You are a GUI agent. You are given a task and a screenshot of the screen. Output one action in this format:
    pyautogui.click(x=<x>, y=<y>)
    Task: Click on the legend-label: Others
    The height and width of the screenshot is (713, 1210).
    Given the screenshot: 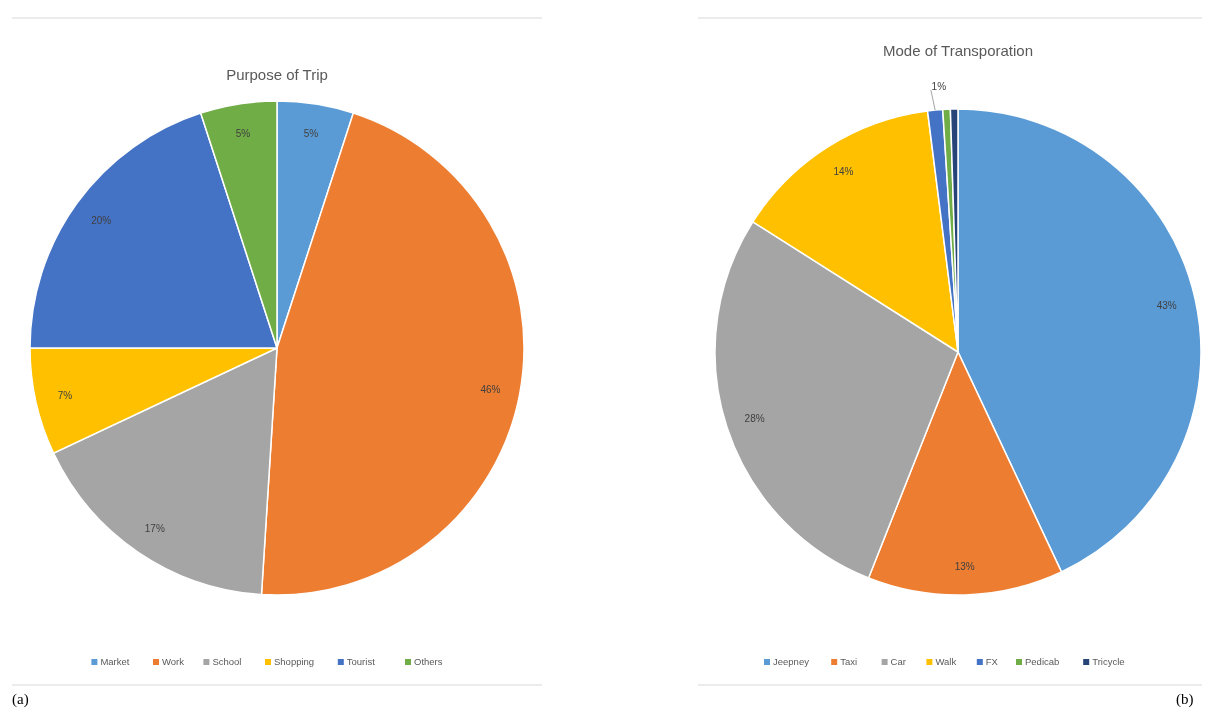 What is the action you would take?
    pyautogui.click(x=428, y=661)
    